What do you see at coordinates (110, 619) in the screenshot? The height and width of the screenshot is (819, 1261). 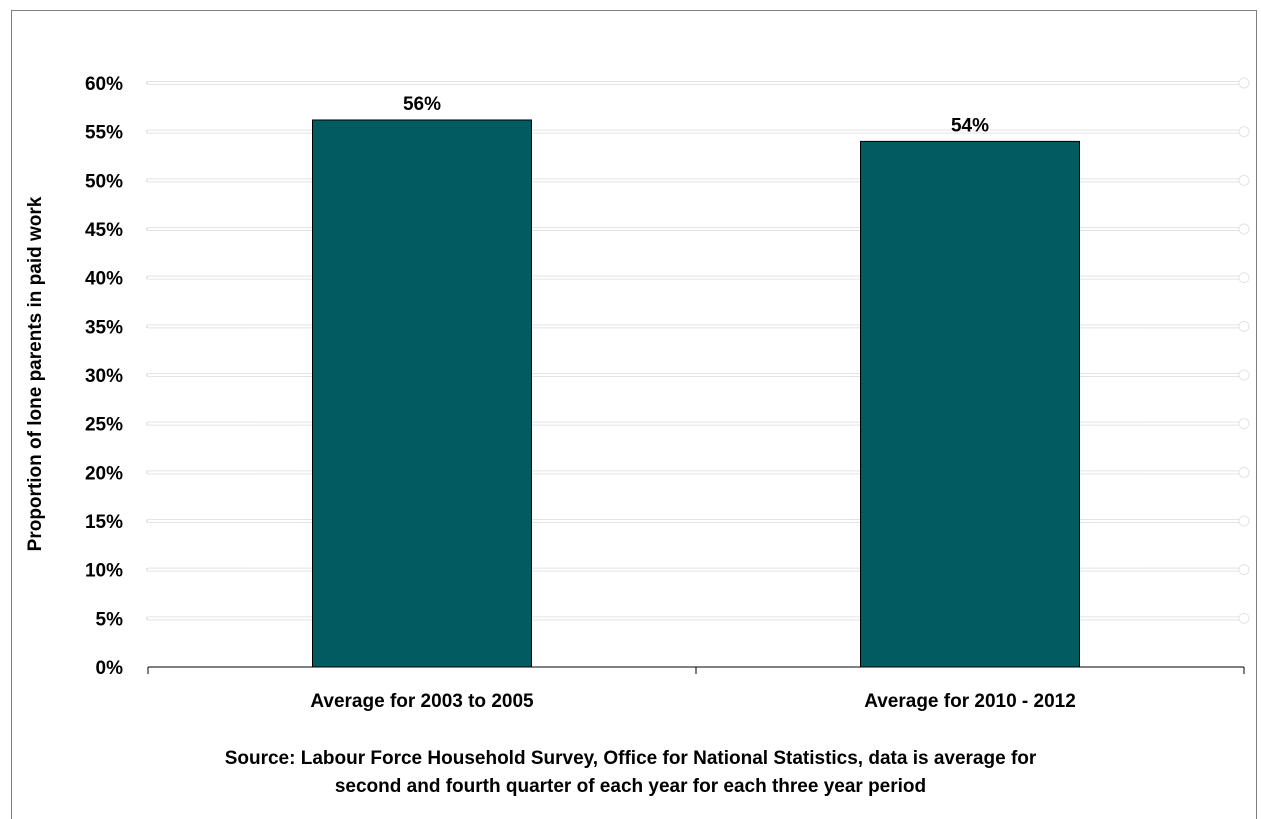 I see `y-tick-label: 5%` at bounding box center [110, 619].